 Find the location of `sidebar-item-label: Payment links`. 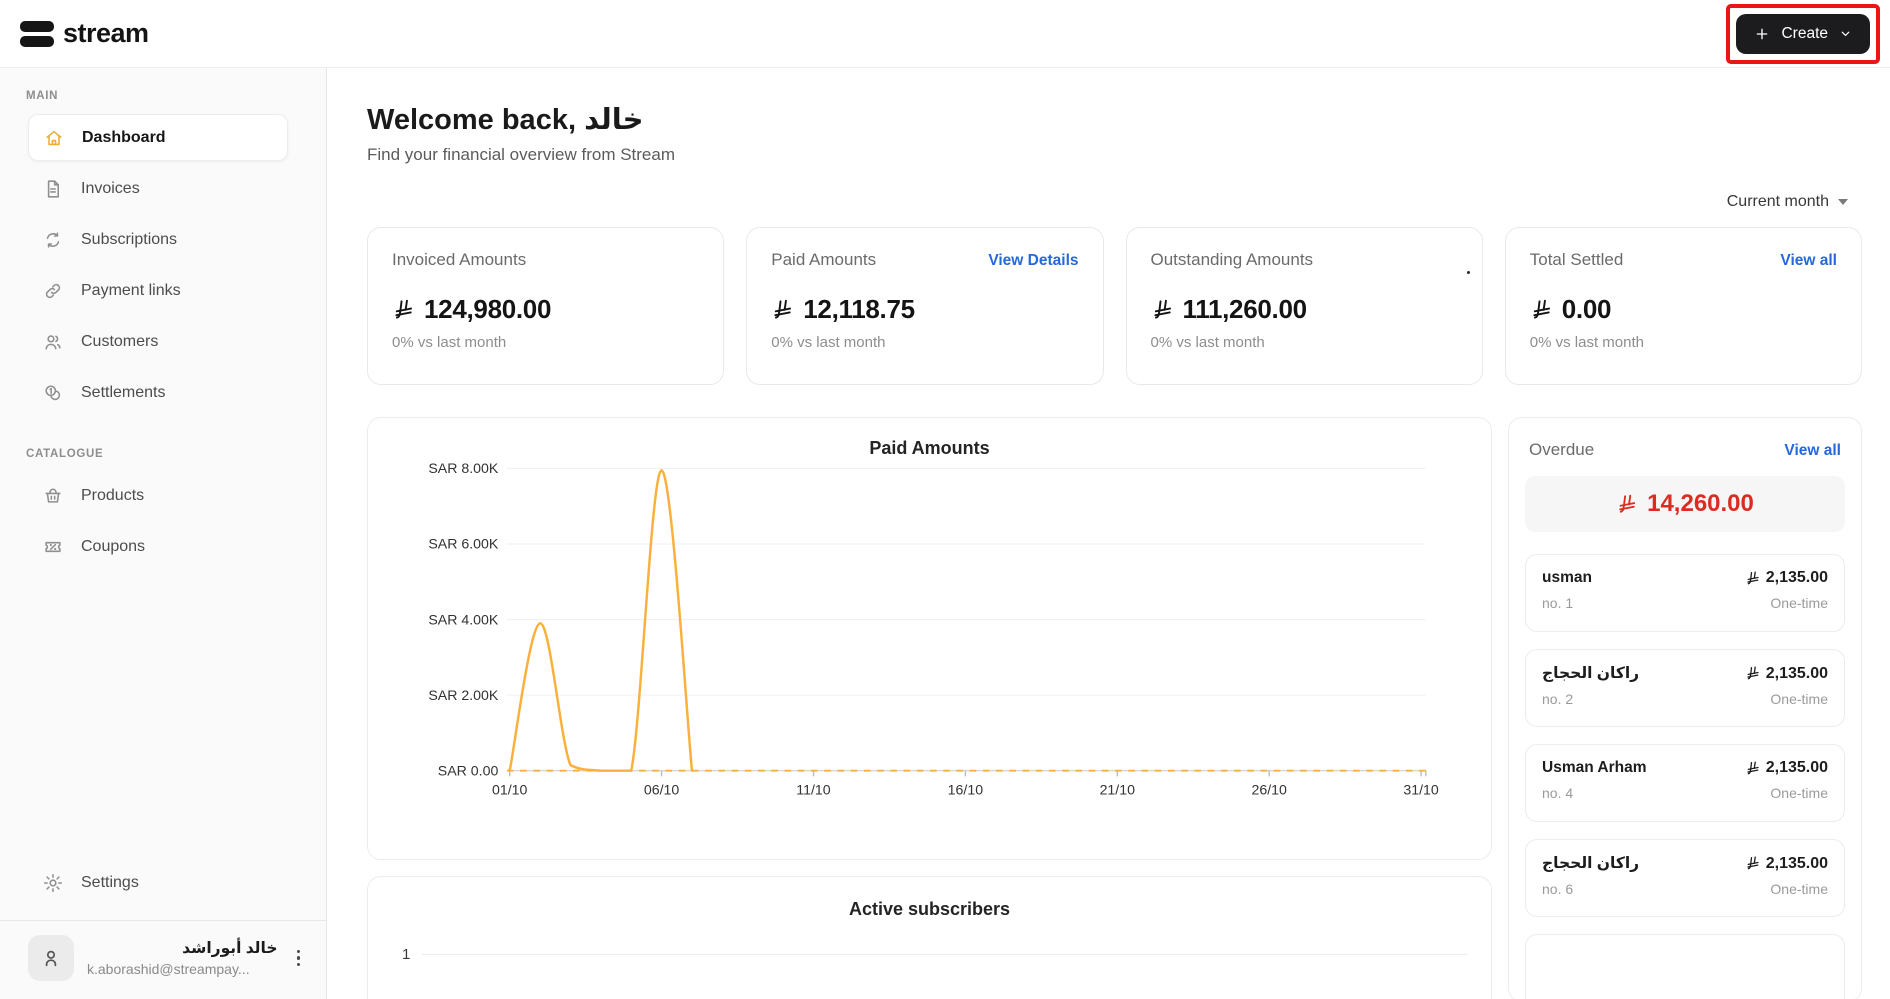

sidebar-item-label: Payment links is located at coordinates (131, 290).